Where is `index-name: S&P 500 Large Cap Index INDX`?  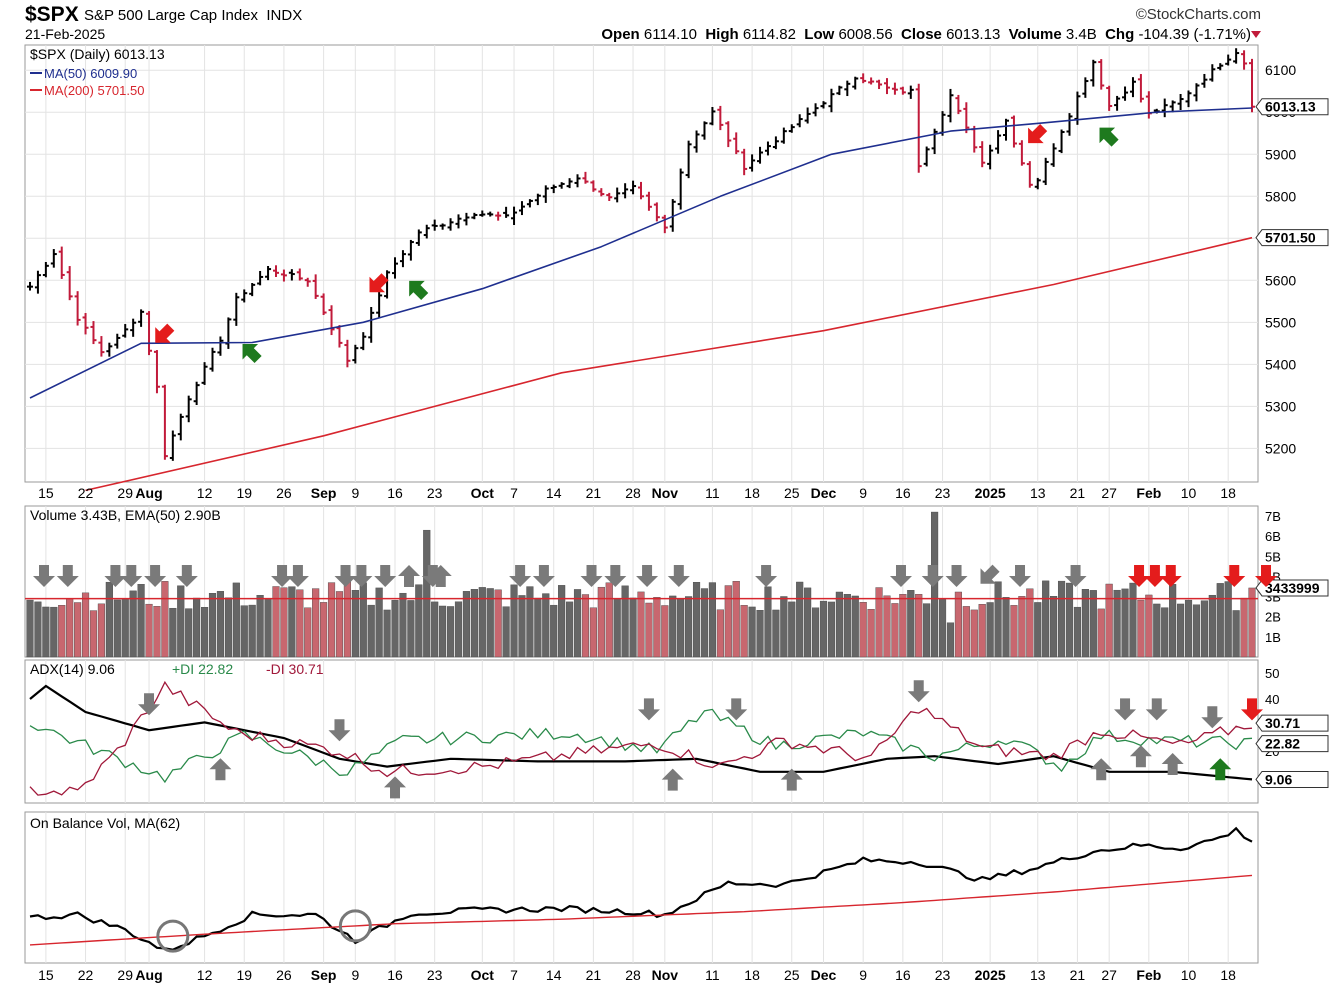
index-name: S&P 500 Large Cap Index INDX is located at coordinates (193, 15).